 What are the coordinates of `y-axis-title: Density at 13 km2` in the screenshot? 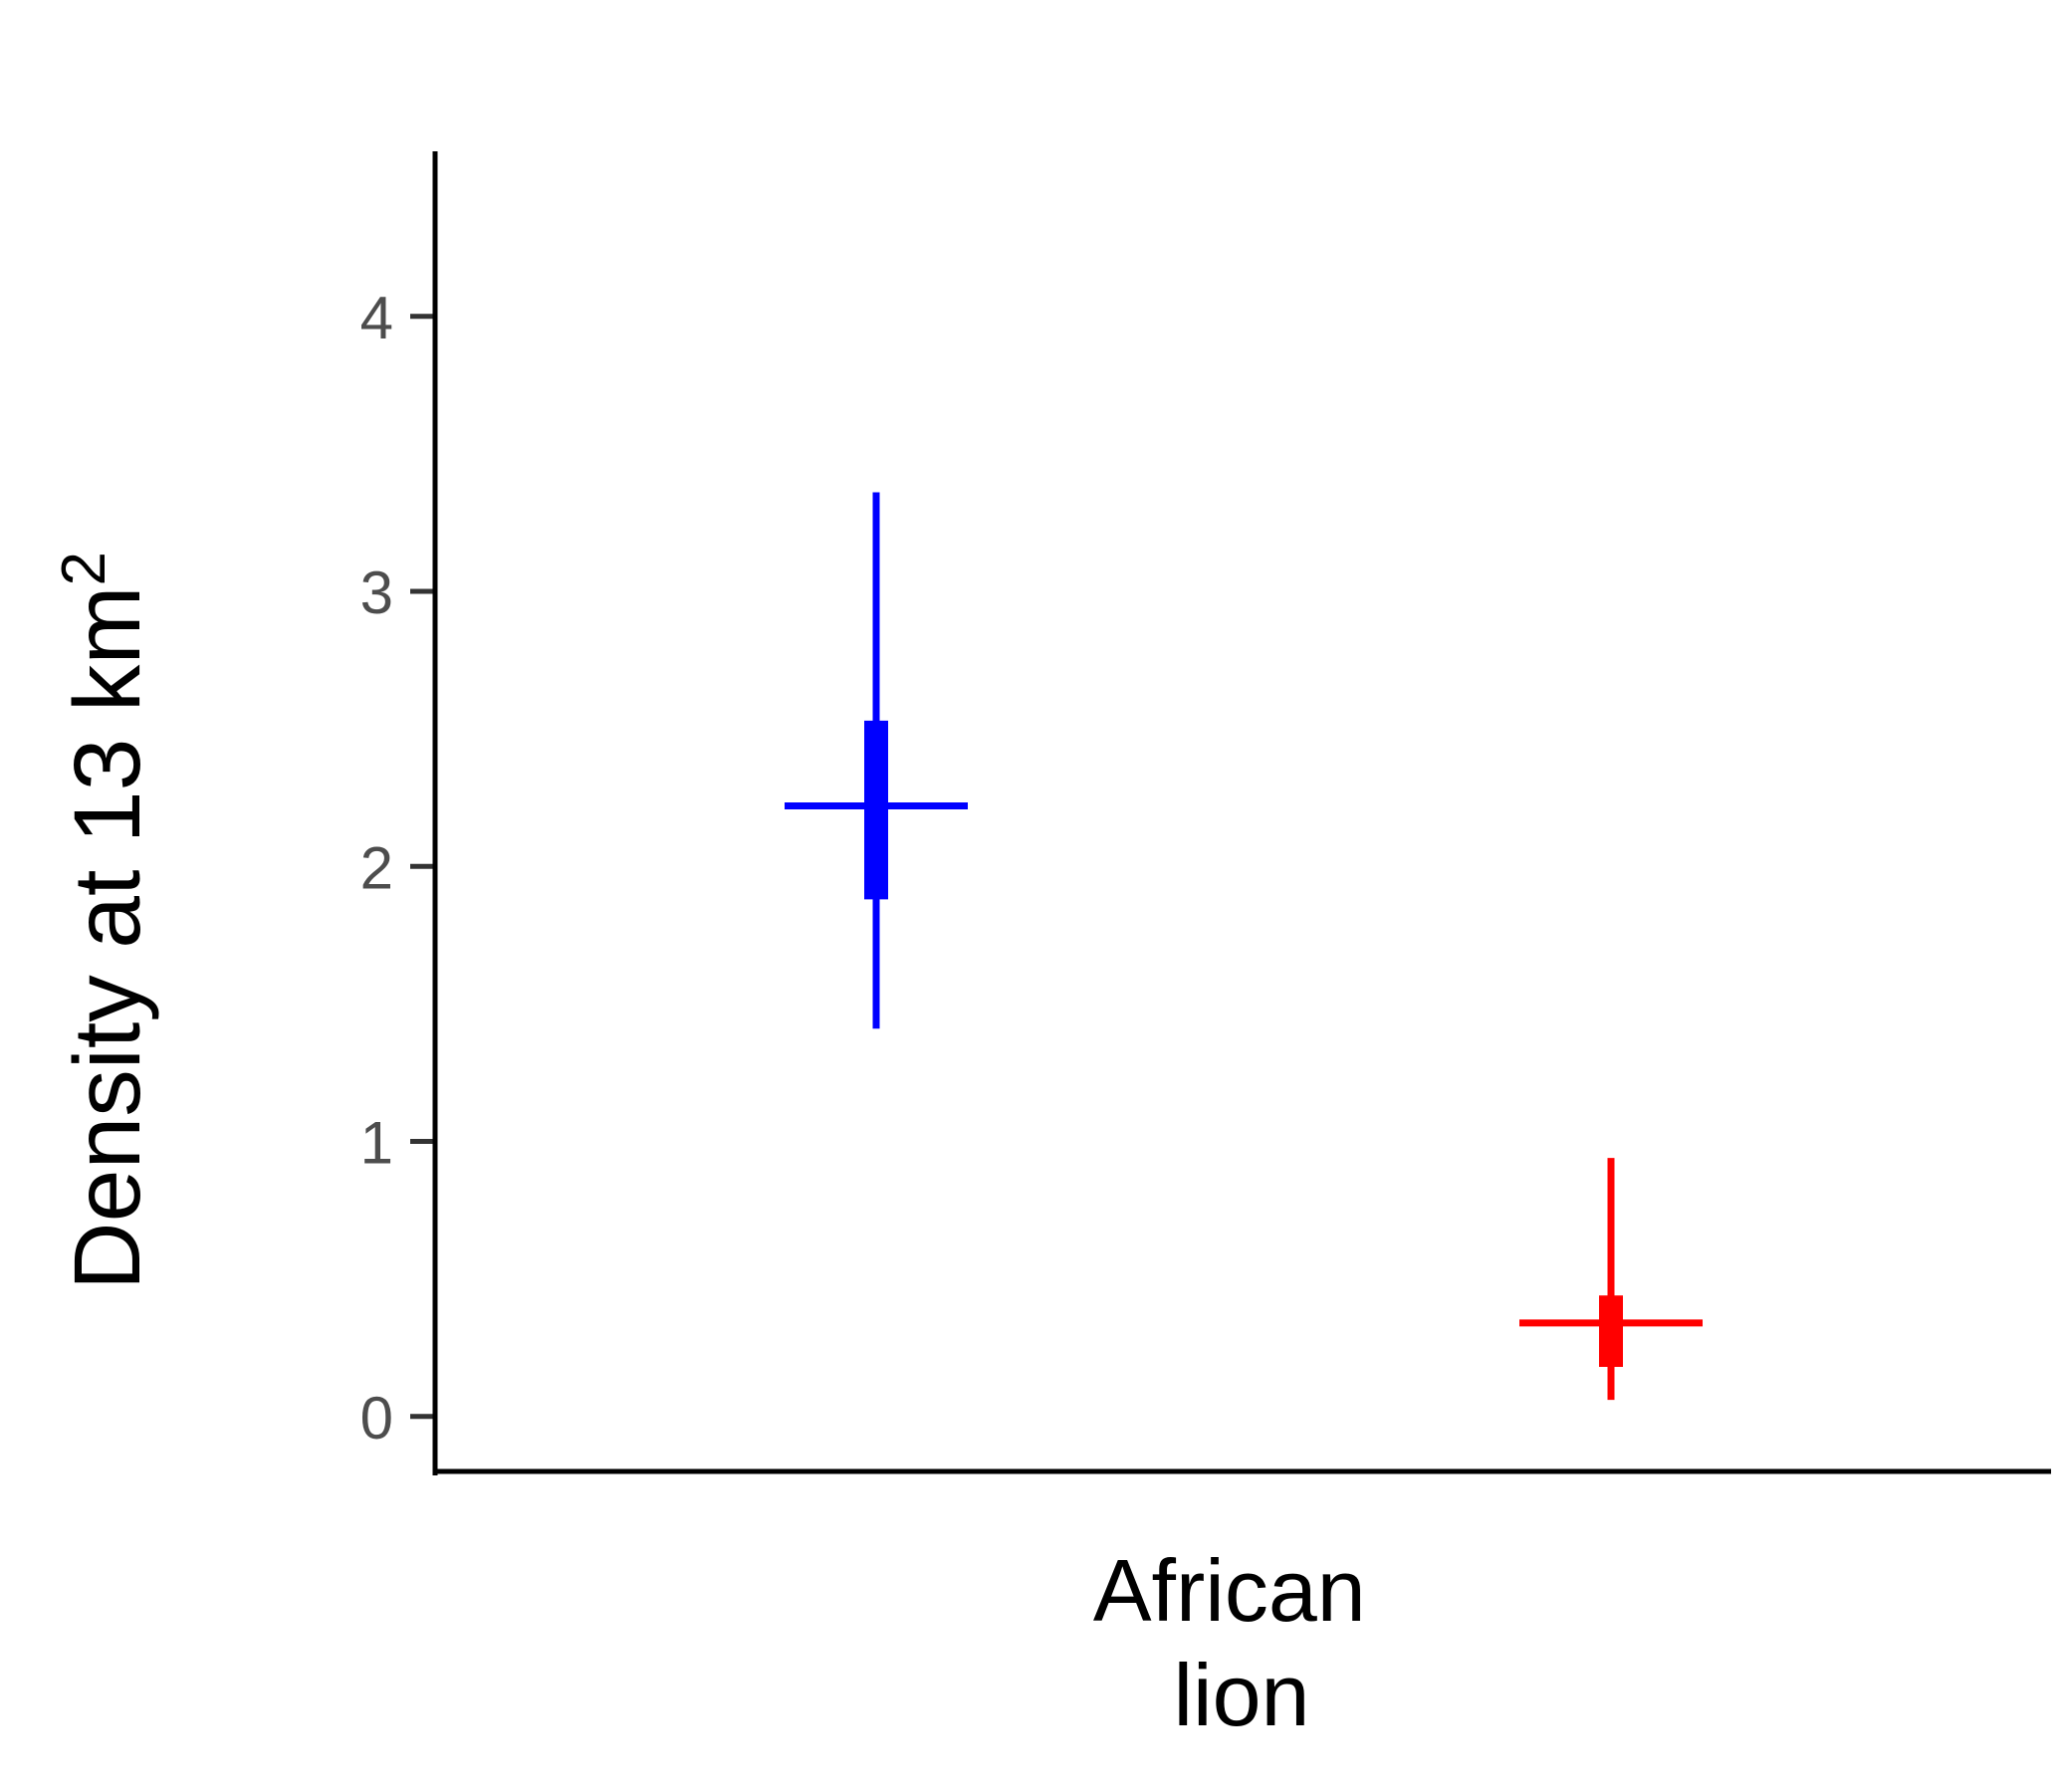 It's located at (105, 921).